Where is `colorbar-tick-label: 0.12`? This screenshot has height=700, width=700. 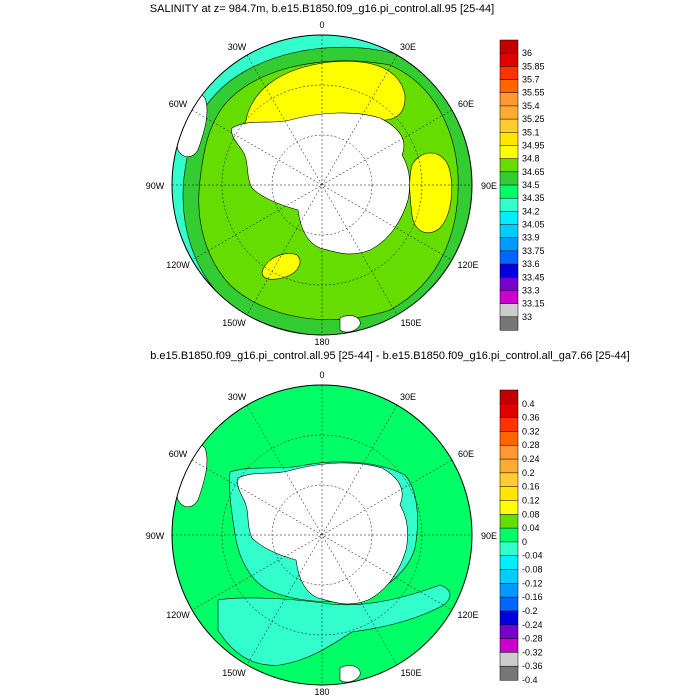 colorbar-tick-label: 0.12 is located at coordinates (531, 500).